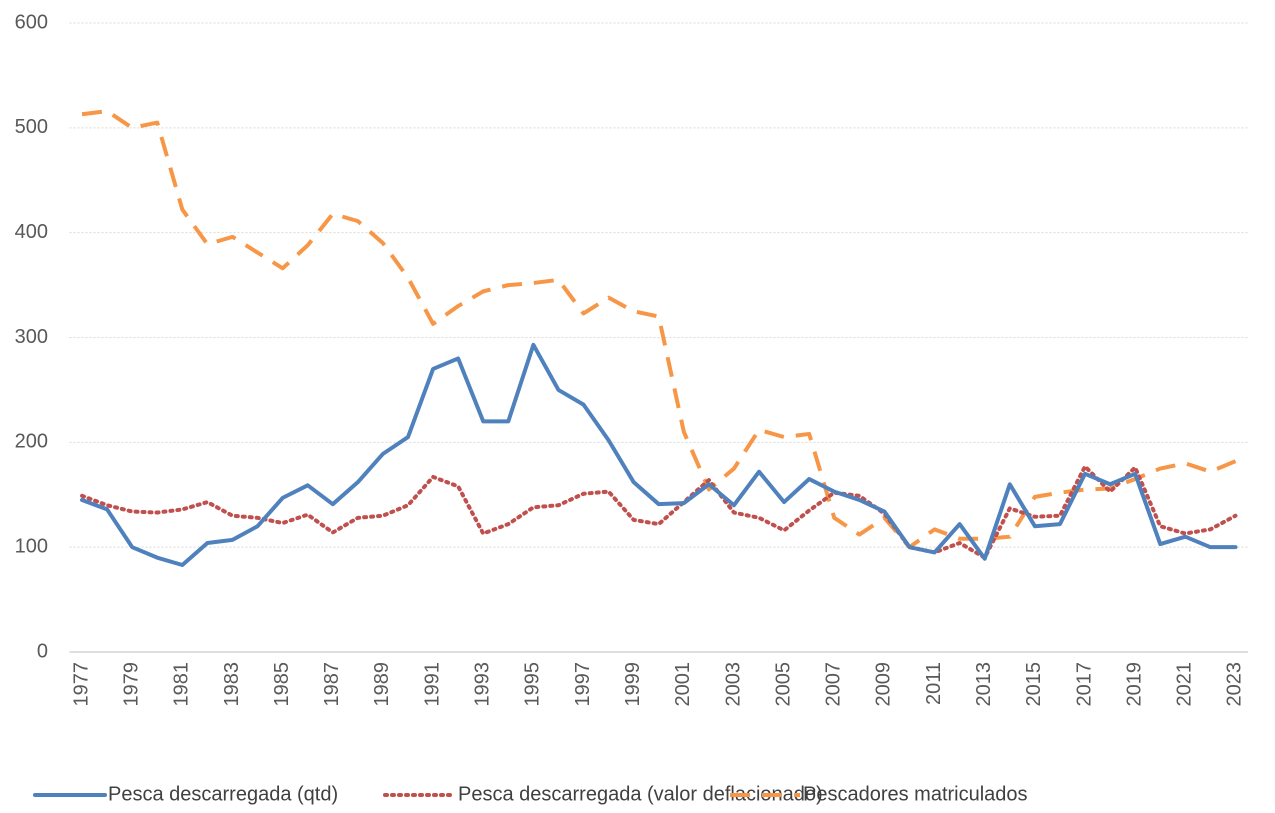  What do you see at coordinates (633, 684) in the screenshot?
I see `x-tick-label: 1999` at bounding box center [633, 684].